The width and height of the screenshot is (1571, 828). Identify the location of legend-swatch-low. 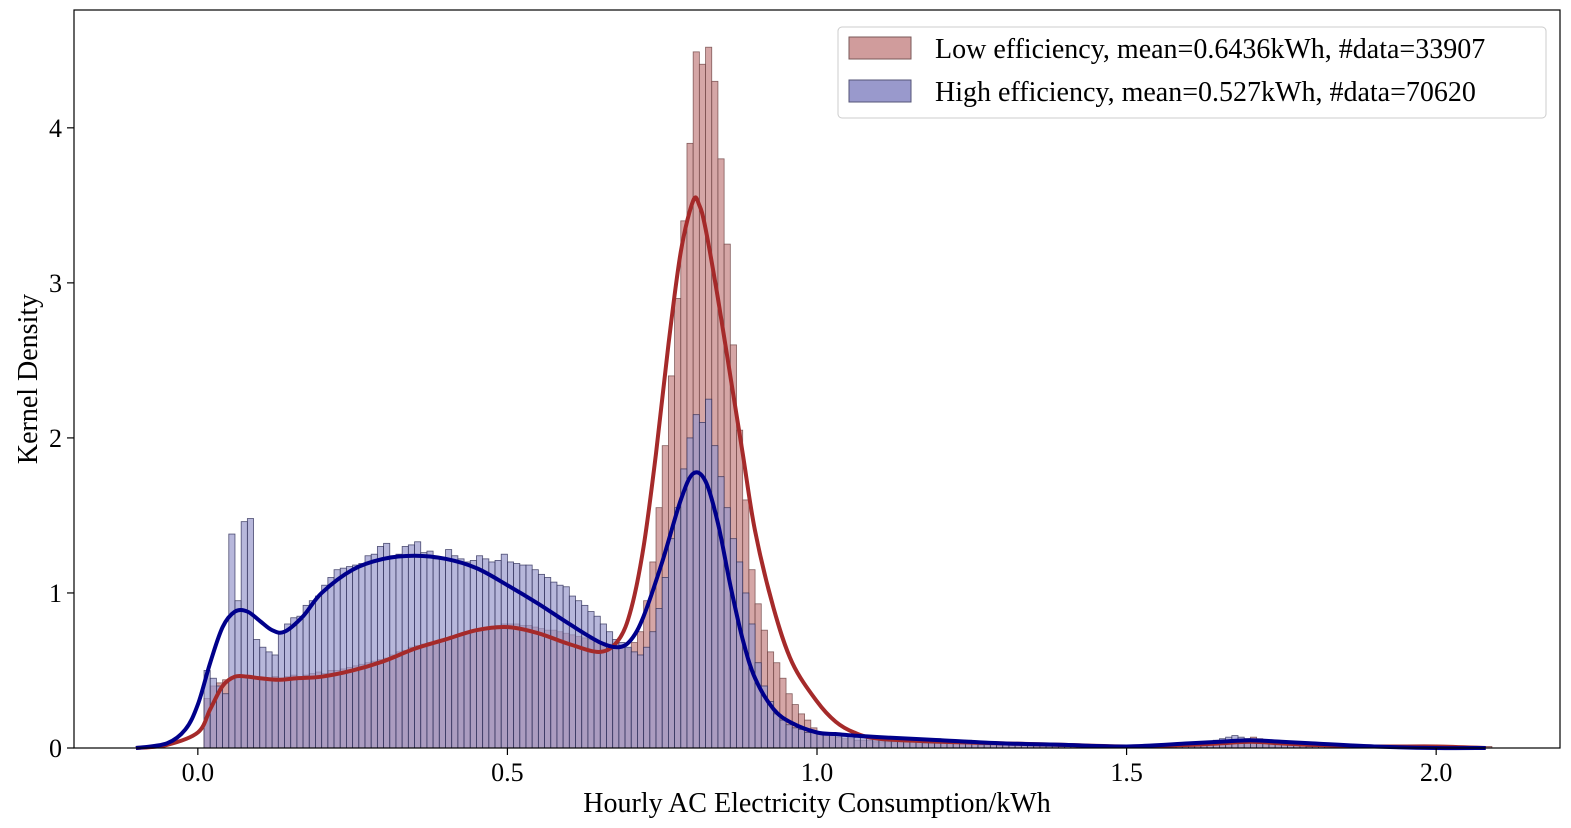
(880, 48).